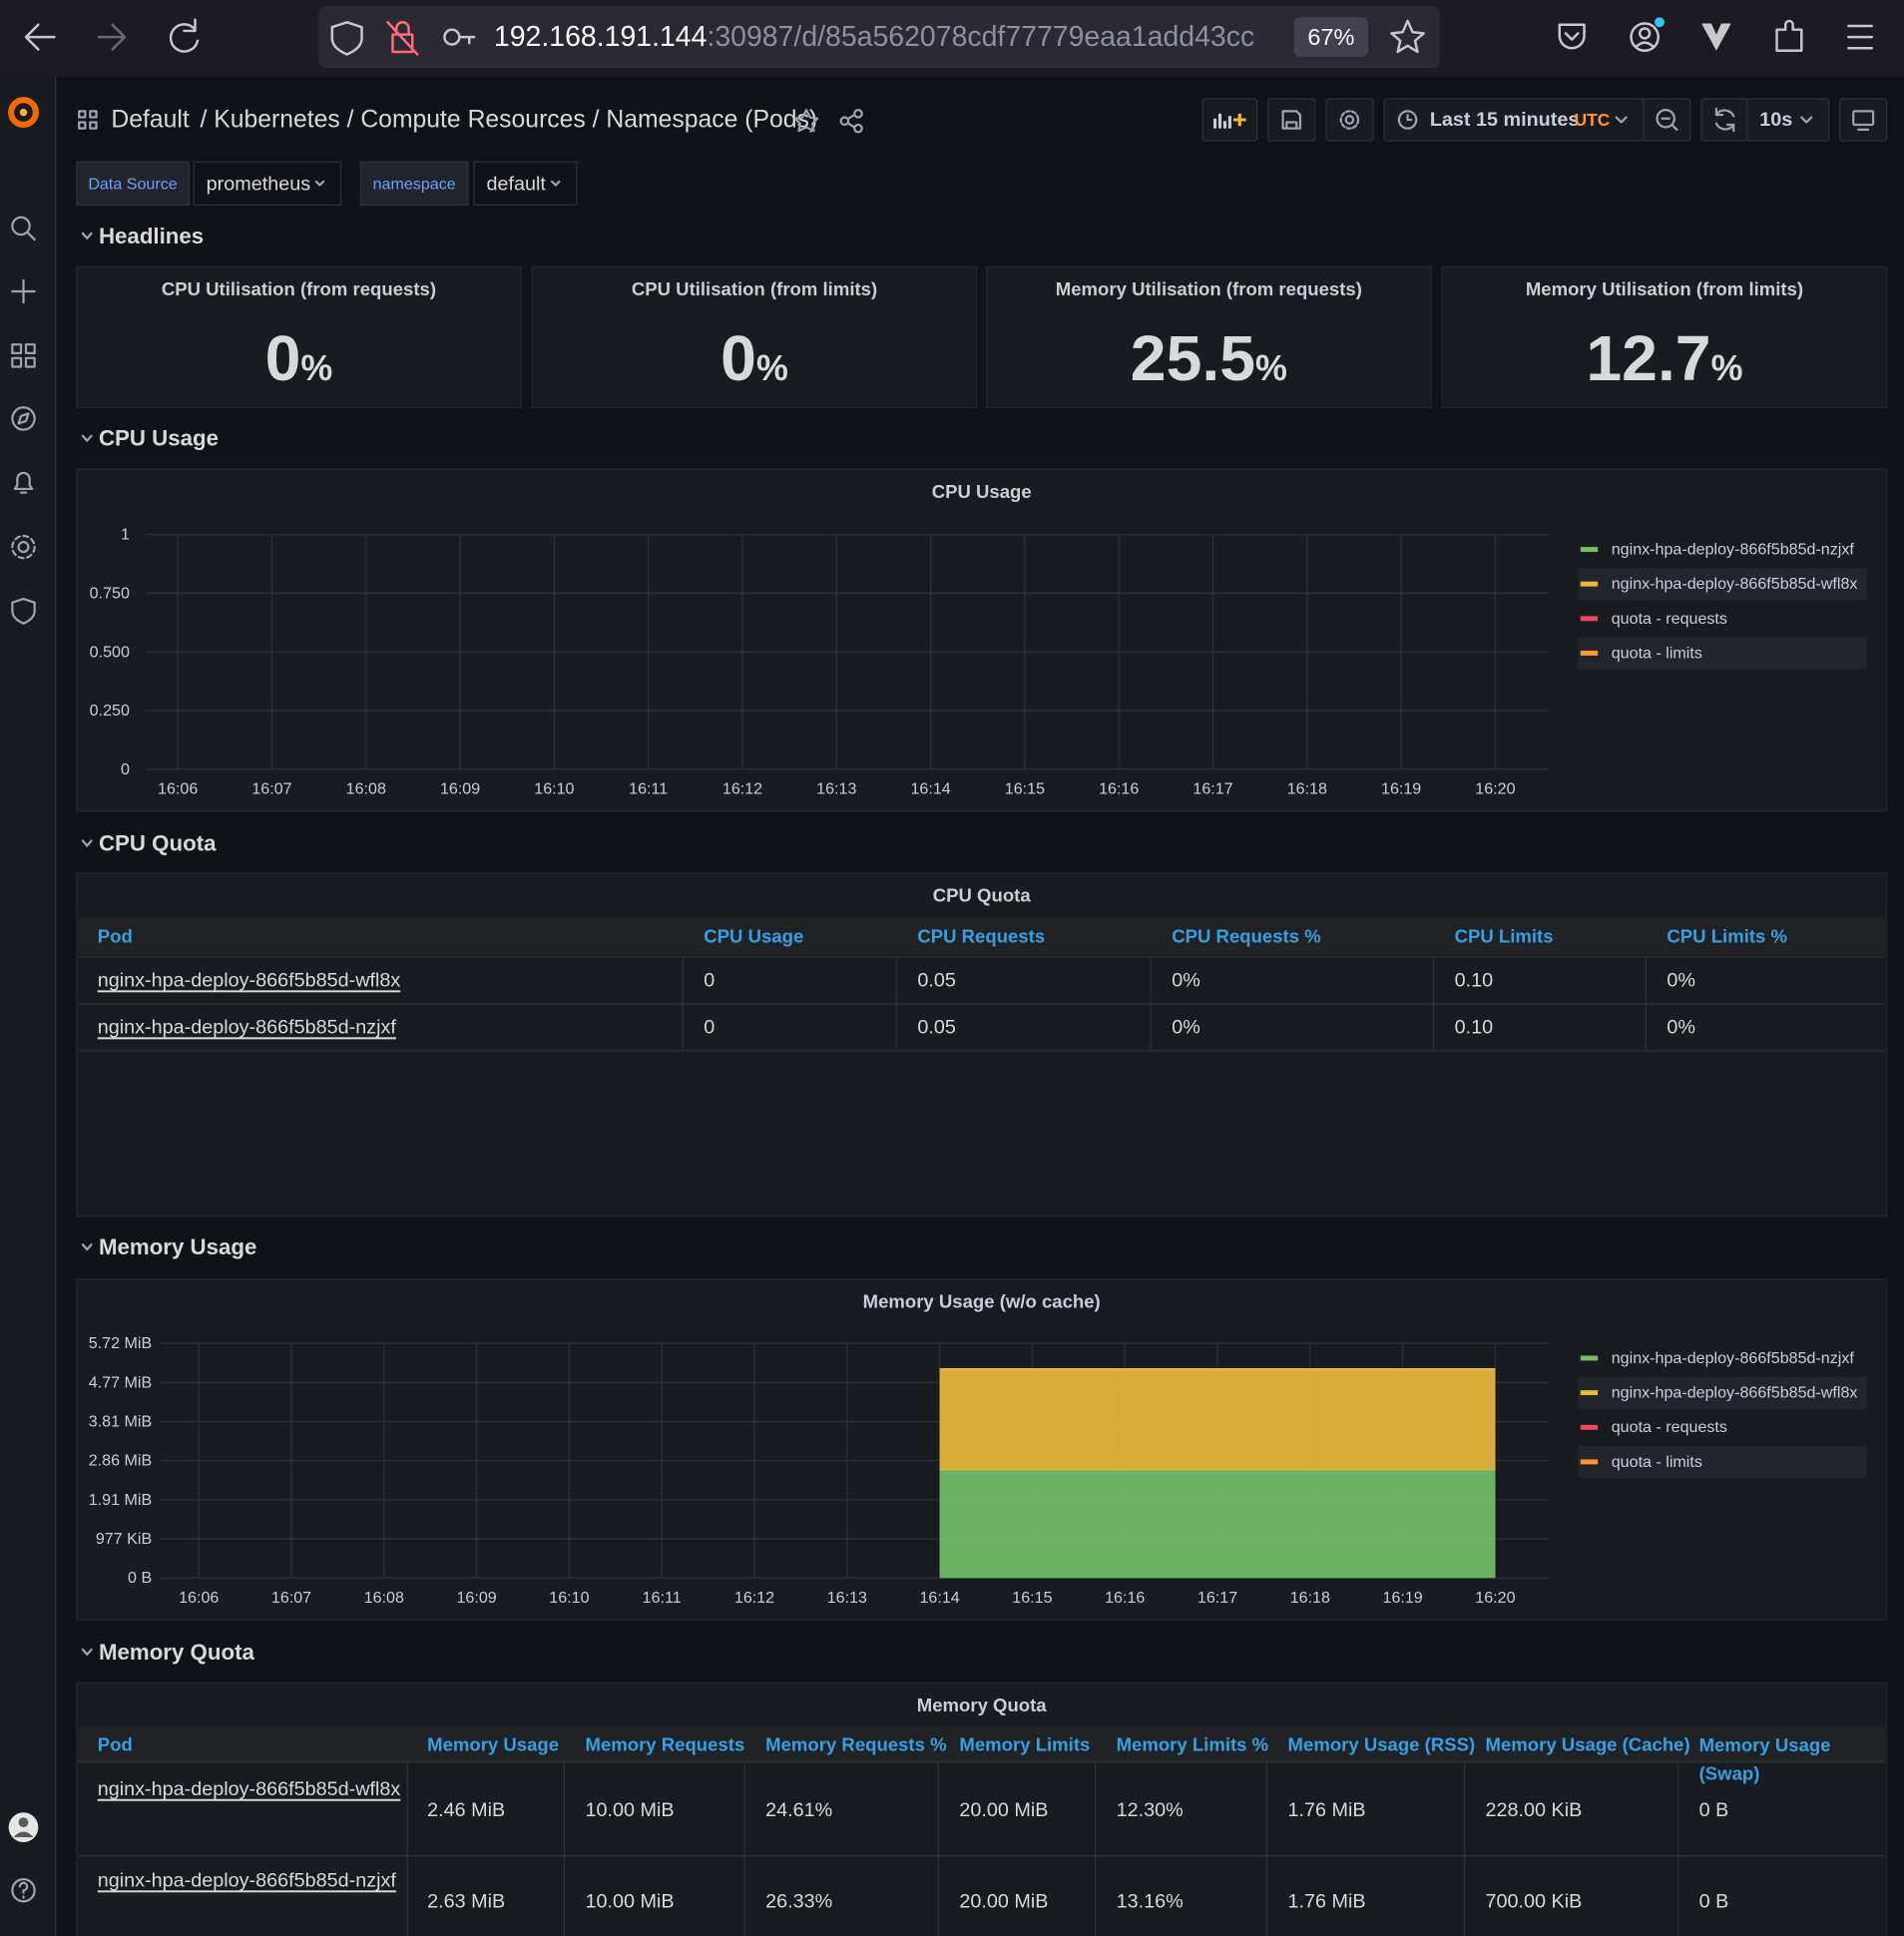 This screenshot has width=1904, height=1936. Describe the element at coordinates (493, 1744) in the screenshot. I see `column-header: Memory Usage` at that location.